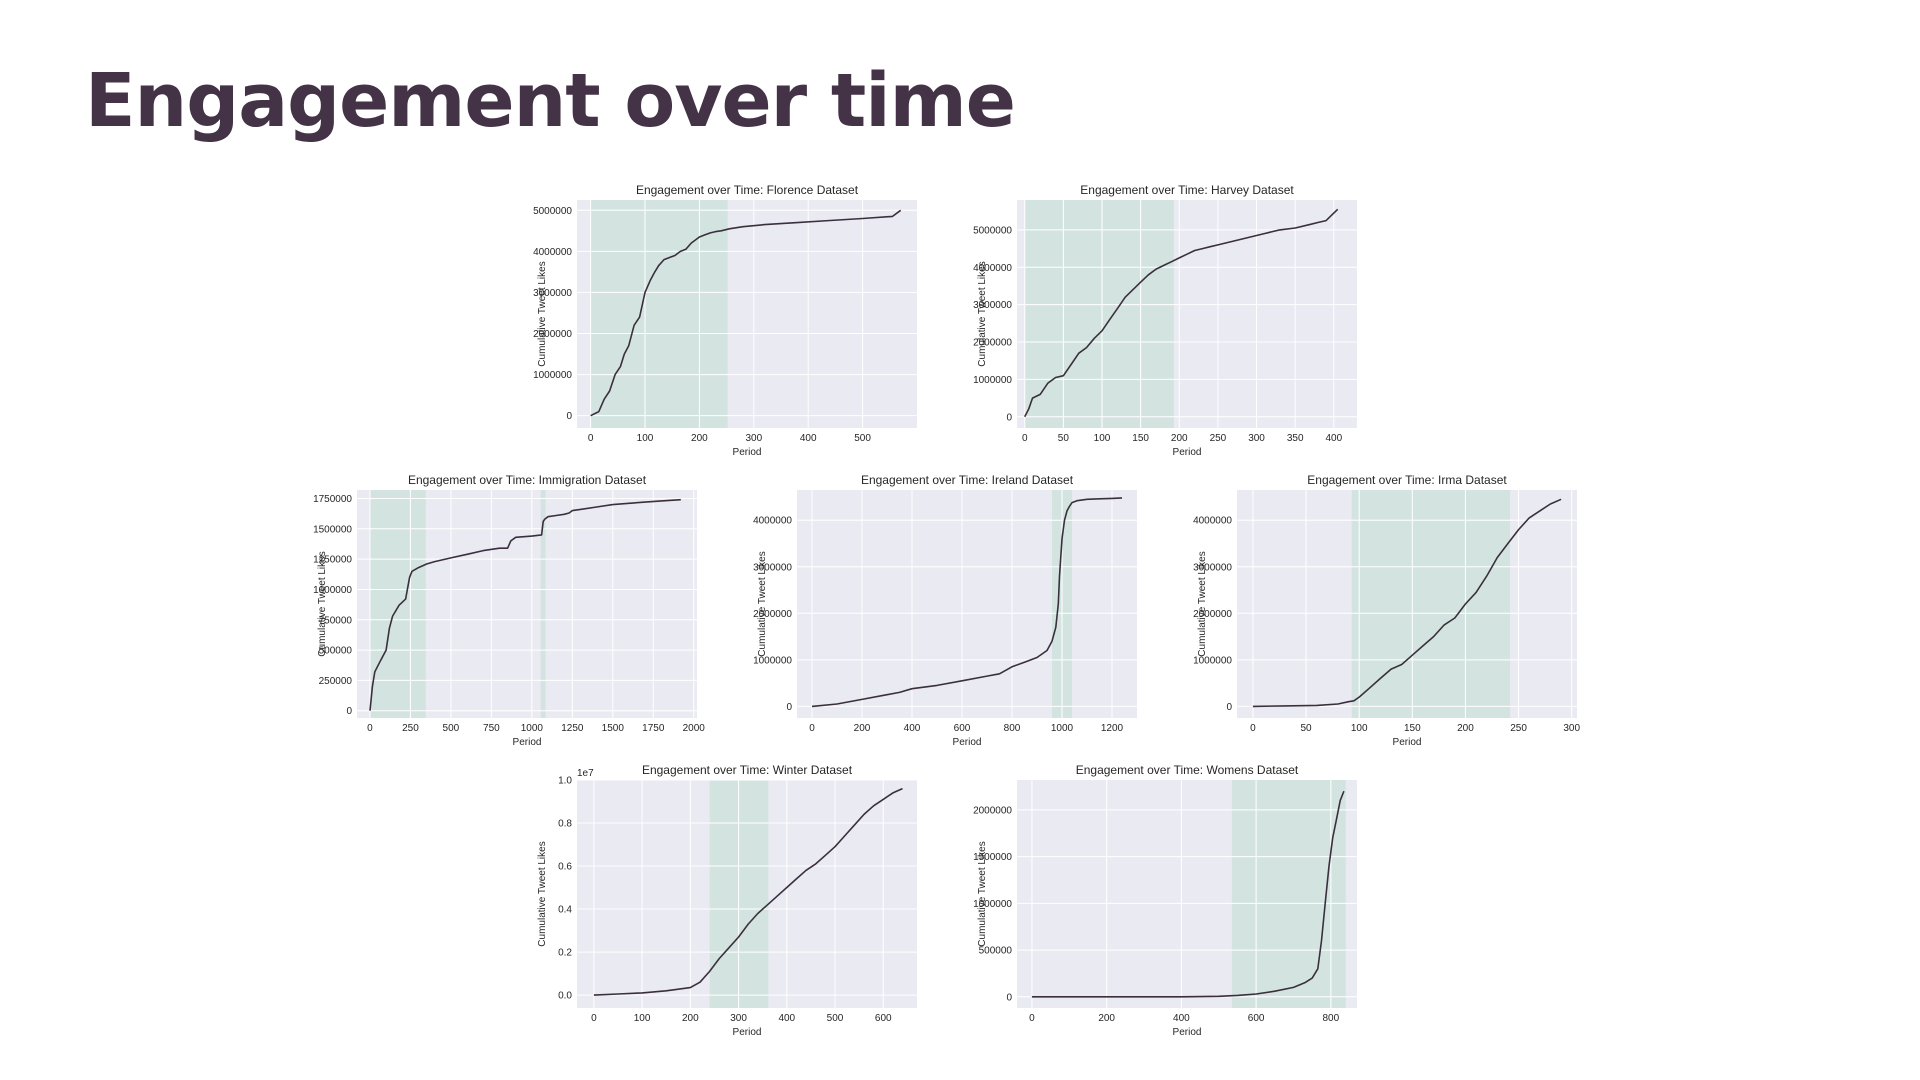  What do you see at coordinates (967, 480) in the screenshot?
I see `chart-title: Engagement over Time: Ireland Dataset` at bounding box center [967, 480].